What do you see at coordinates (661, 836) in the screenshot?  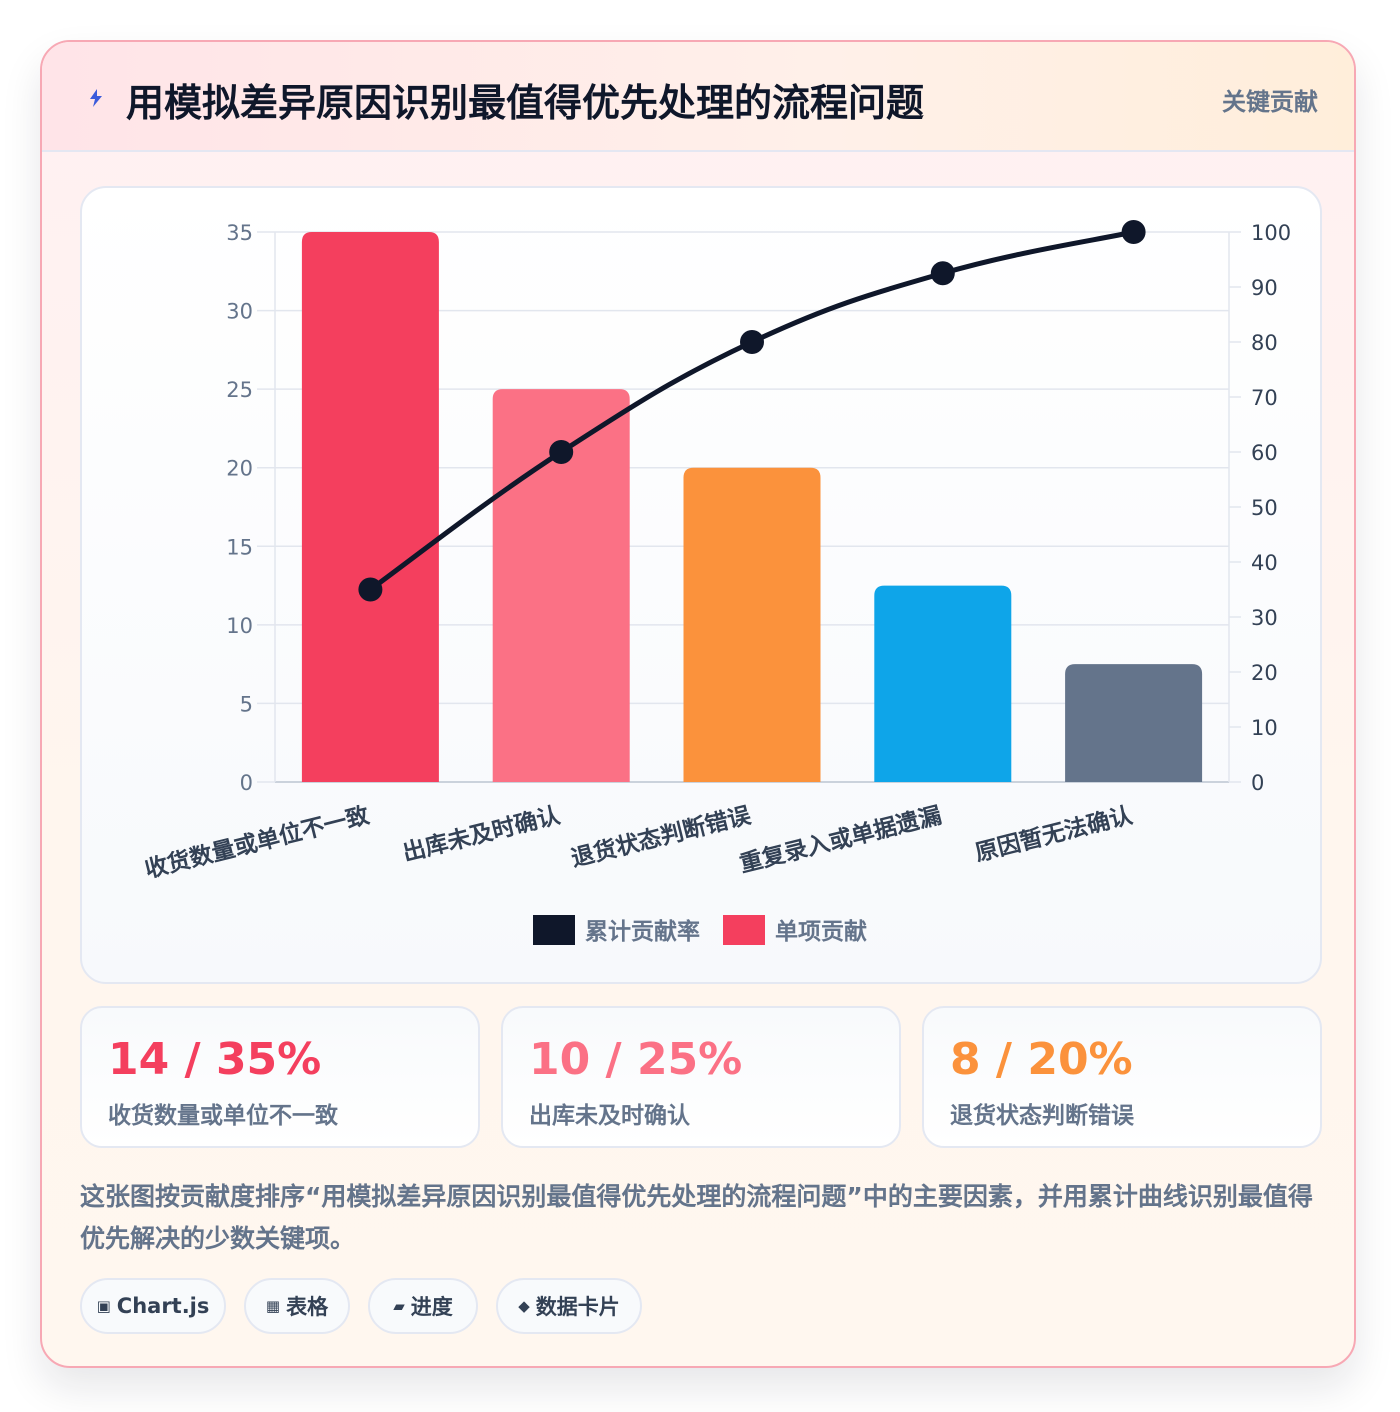 I see `x-tick-label: 退货状态判断错误` at bounding box center [661, 836].